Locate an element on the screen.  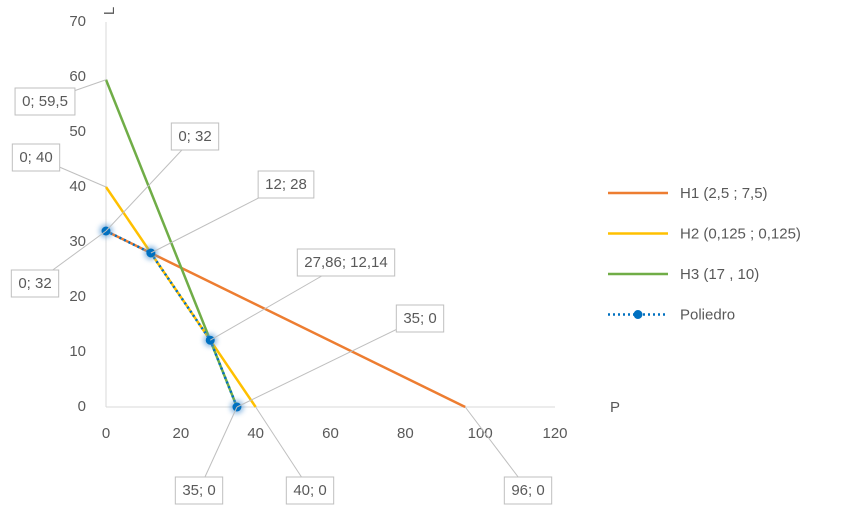
data-label-box: 0; 59,5 is located at coordinates (45, 101).